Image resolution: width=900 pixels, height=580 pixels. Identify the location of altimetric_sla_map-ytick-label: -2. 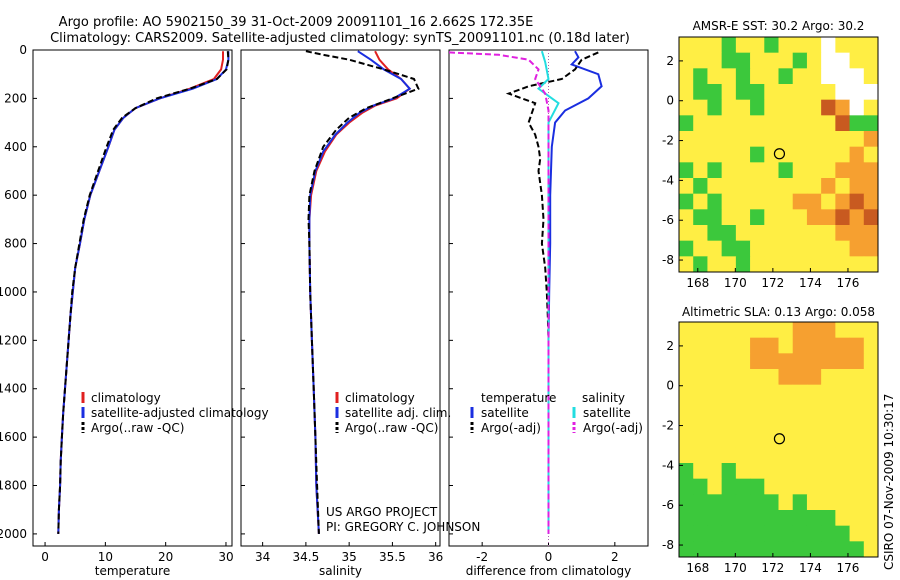
(668, 426).